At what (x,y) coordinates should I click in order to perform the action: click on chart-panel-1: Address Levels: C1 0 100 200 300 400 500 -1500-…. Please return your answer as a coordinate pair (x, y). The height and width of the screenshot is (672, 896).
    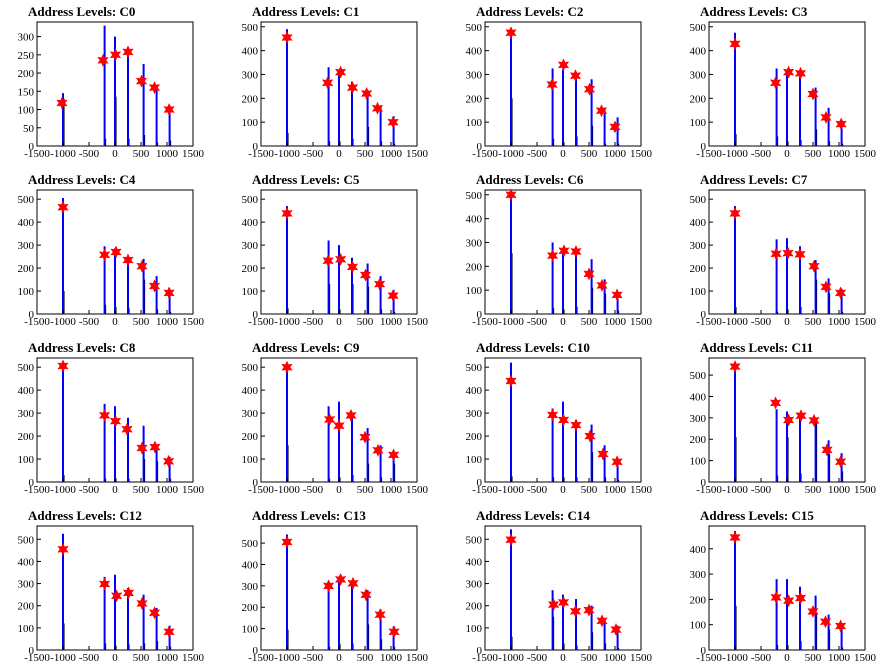
    Looking at the image, I should click on (336, 84).